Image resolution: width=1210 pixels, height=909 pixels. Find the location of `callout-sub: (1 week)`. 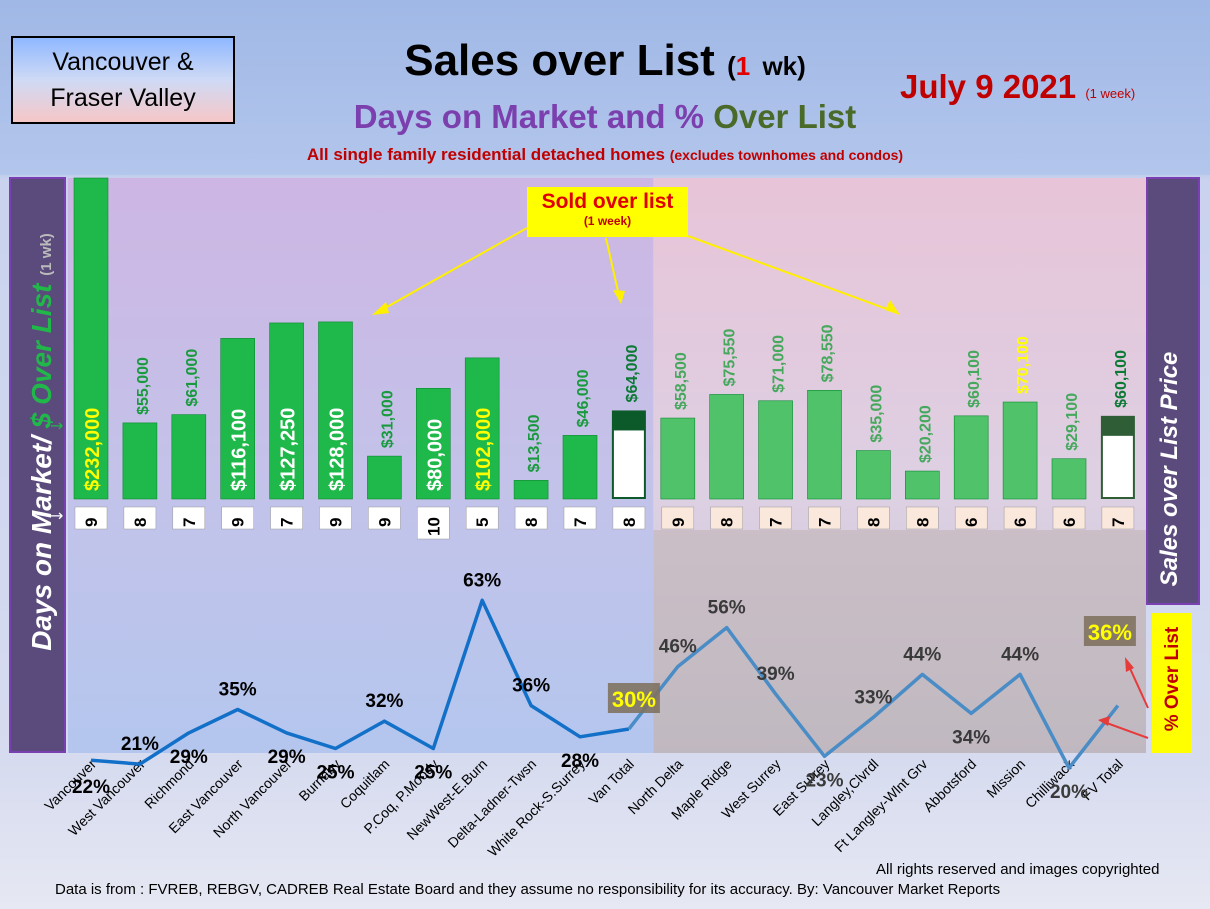

callout-sub: (1 week) is located at coordinates (607, 221).